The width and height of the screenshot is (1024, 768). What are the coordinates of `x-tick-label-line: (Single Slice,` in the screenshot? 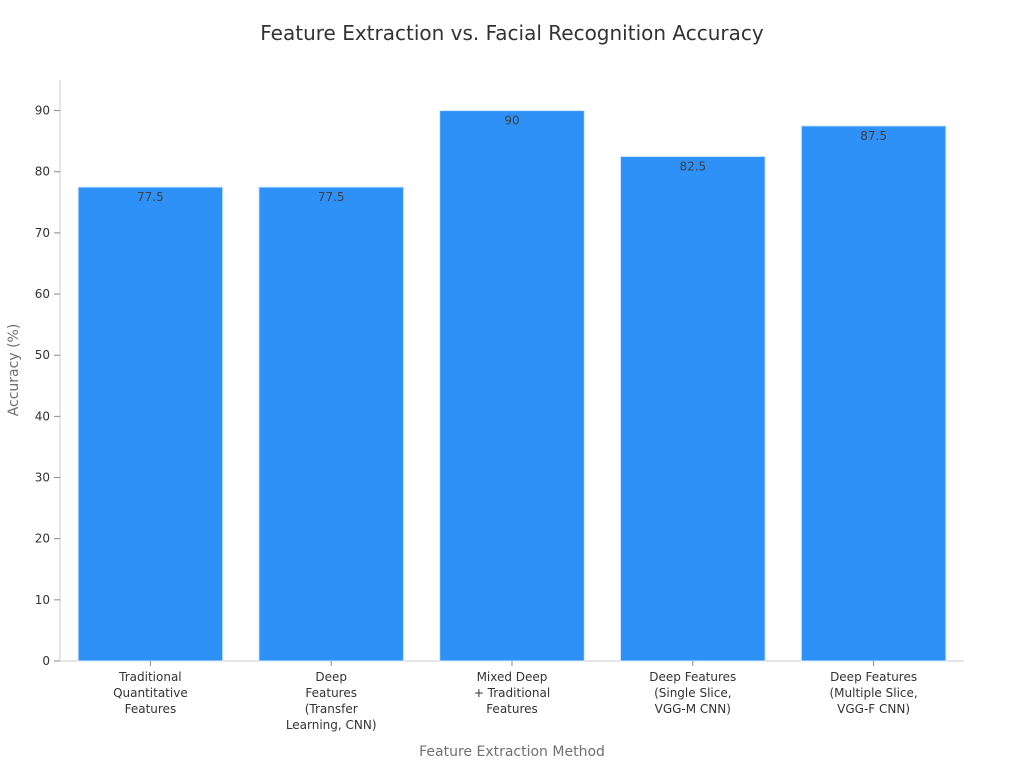 It's located at (692, 693).